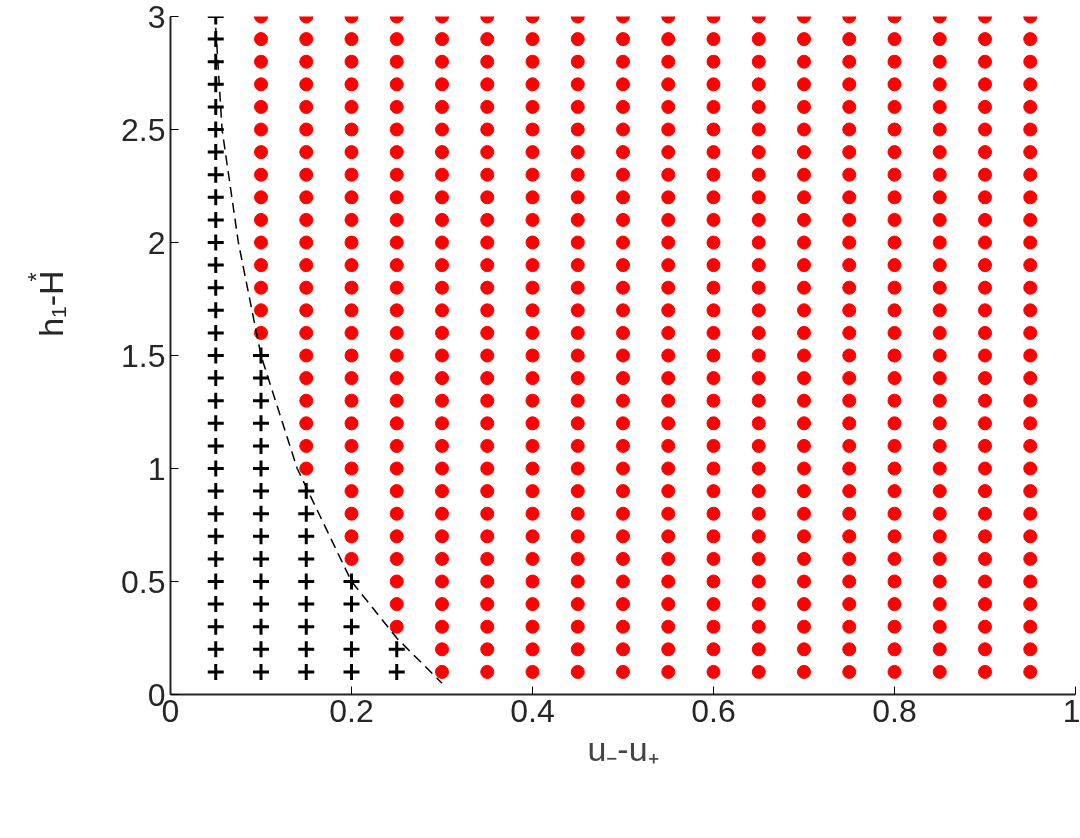  What do you see at coordinates (1071, 710) in the screenshot?
I see `x-tick-label: 1` at bounding box center [1071, 710].